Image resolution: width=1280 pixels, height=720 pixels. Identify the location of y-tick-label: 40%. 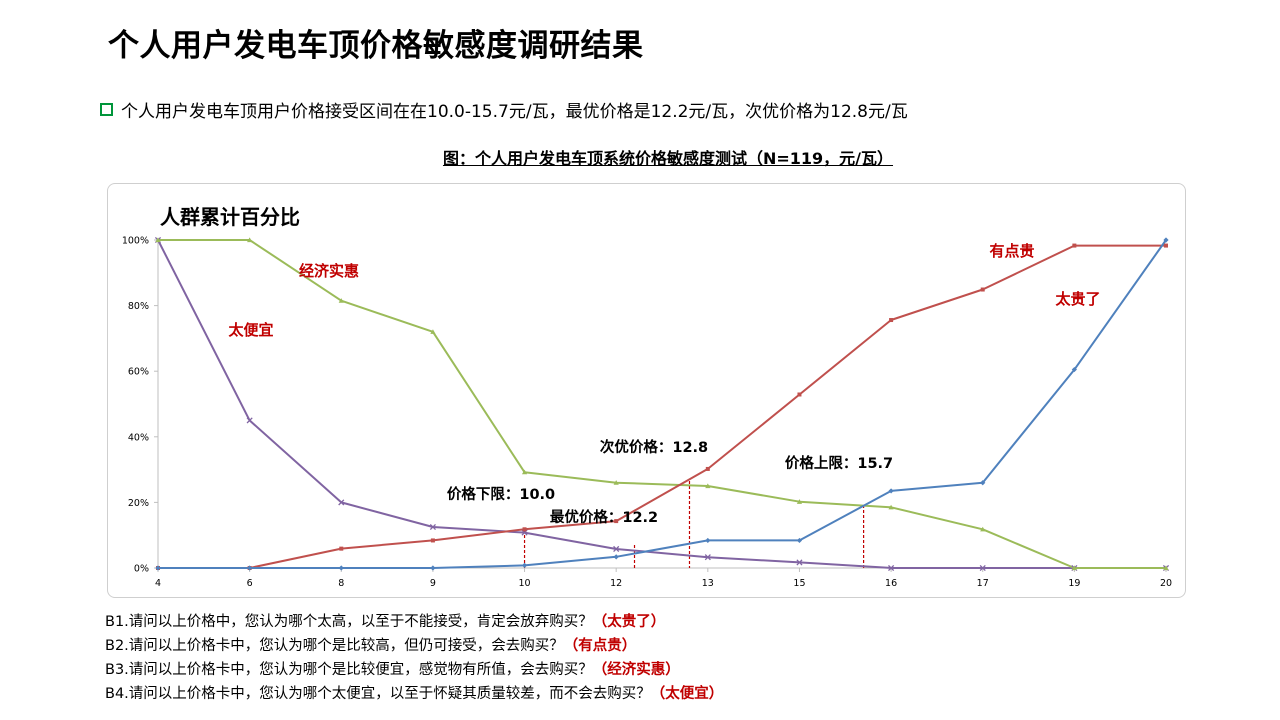
(138, 437).